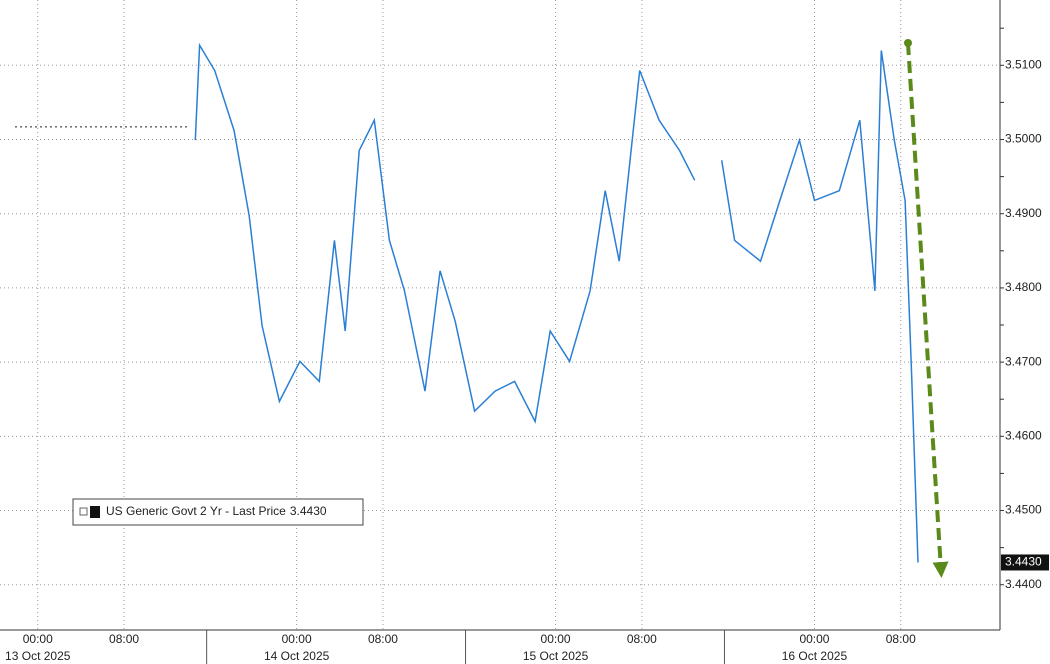 The width and height of the screenshot is (1050, 664). I want to click on y-tick-label: 3.4500, so click(1023, 510).